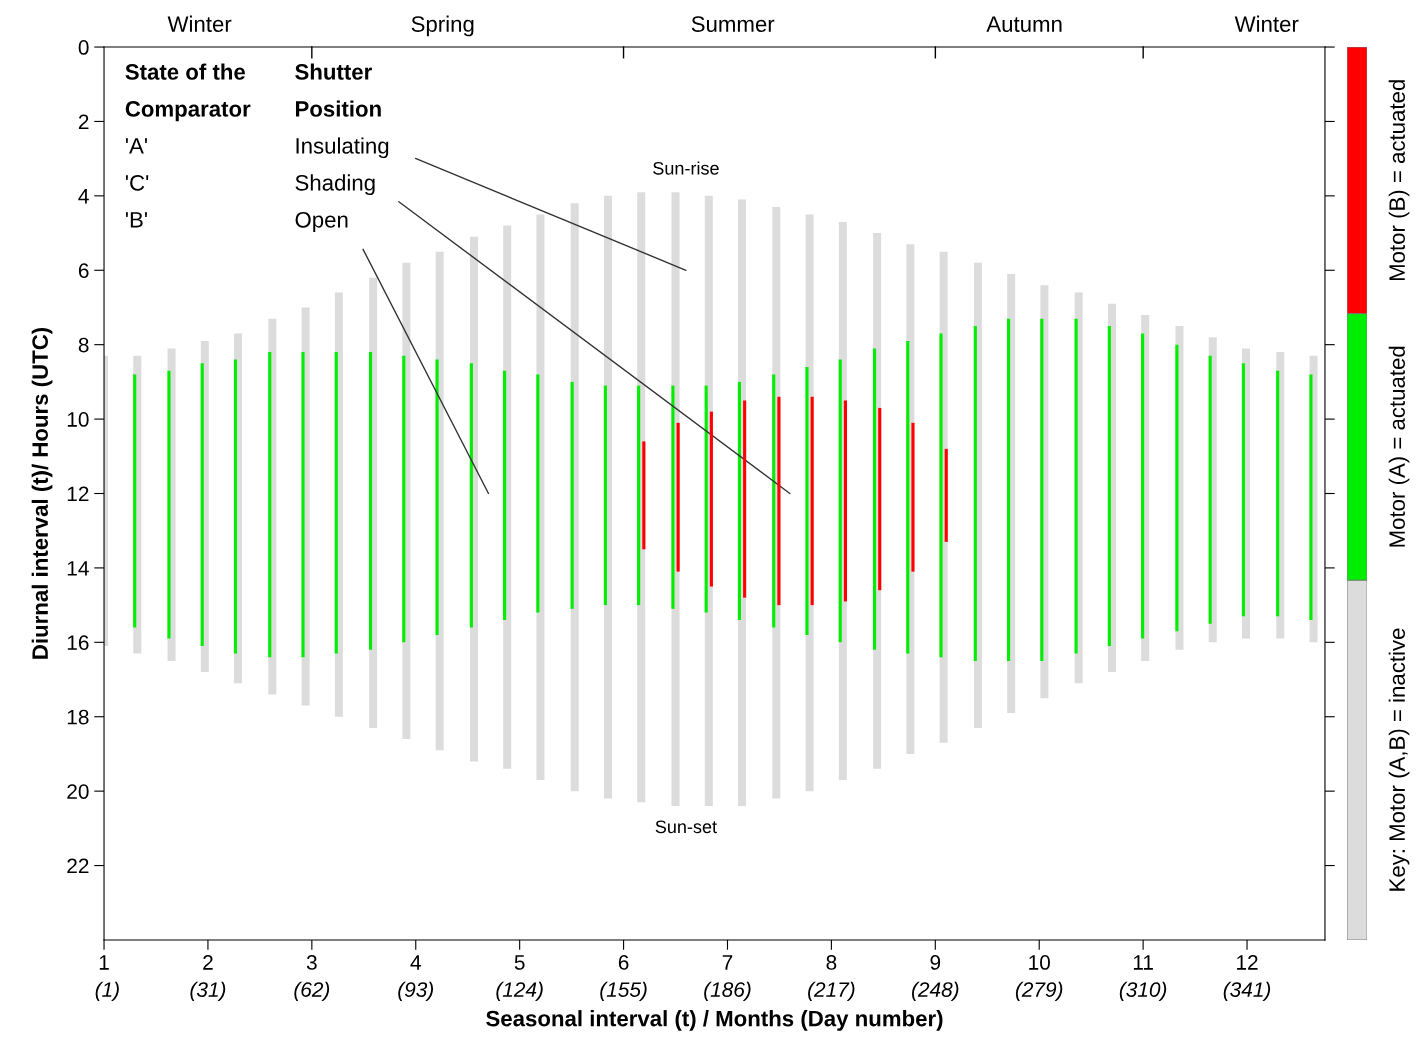 The image size is (1427, 1050). Describe the element at coordinates (519, 962) in the screenshot. I see `x-tick-label: 5` at that location.